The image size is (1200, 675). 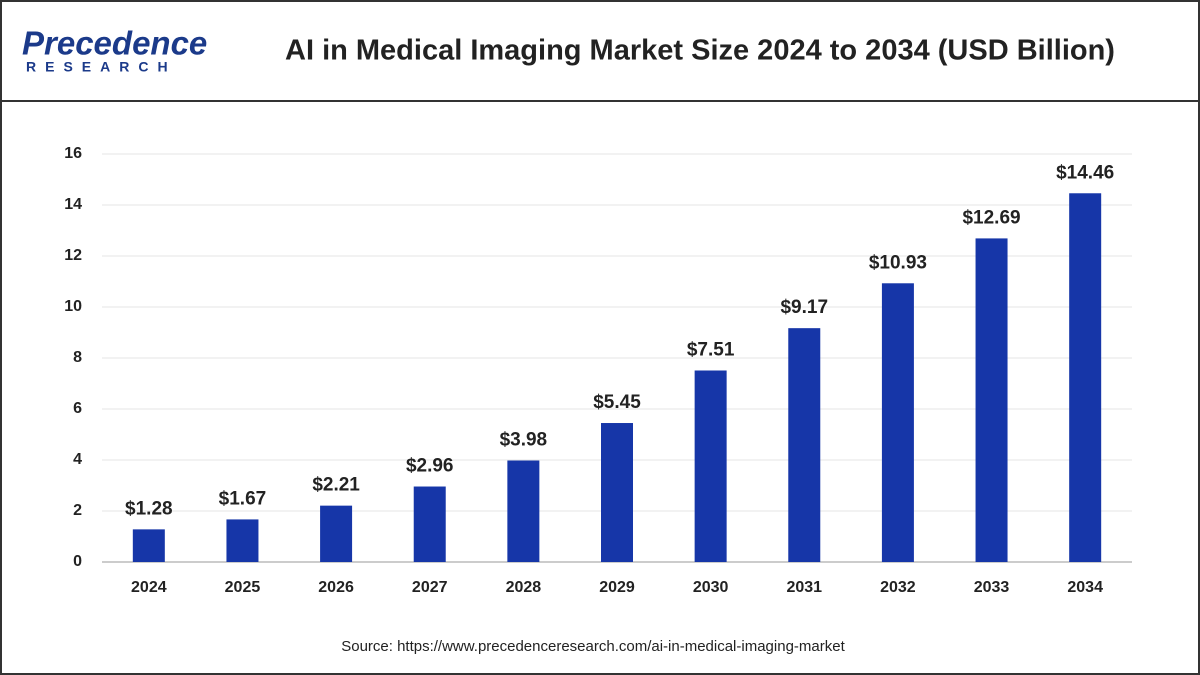 What do you see at coordinates (101, 67) in the screenshot?
I see `logo-tagline: RESEARCH` at bounding box center [101, 67].